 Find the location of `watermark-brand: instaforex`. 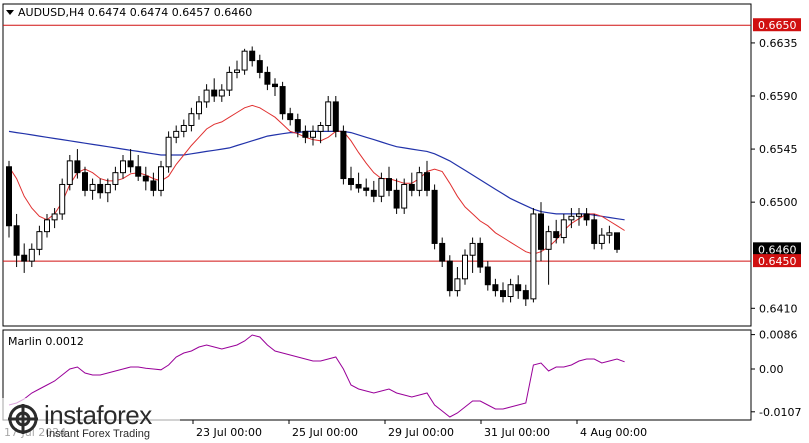

watermark-brand: instaforex is located at coordinates (98, 415).